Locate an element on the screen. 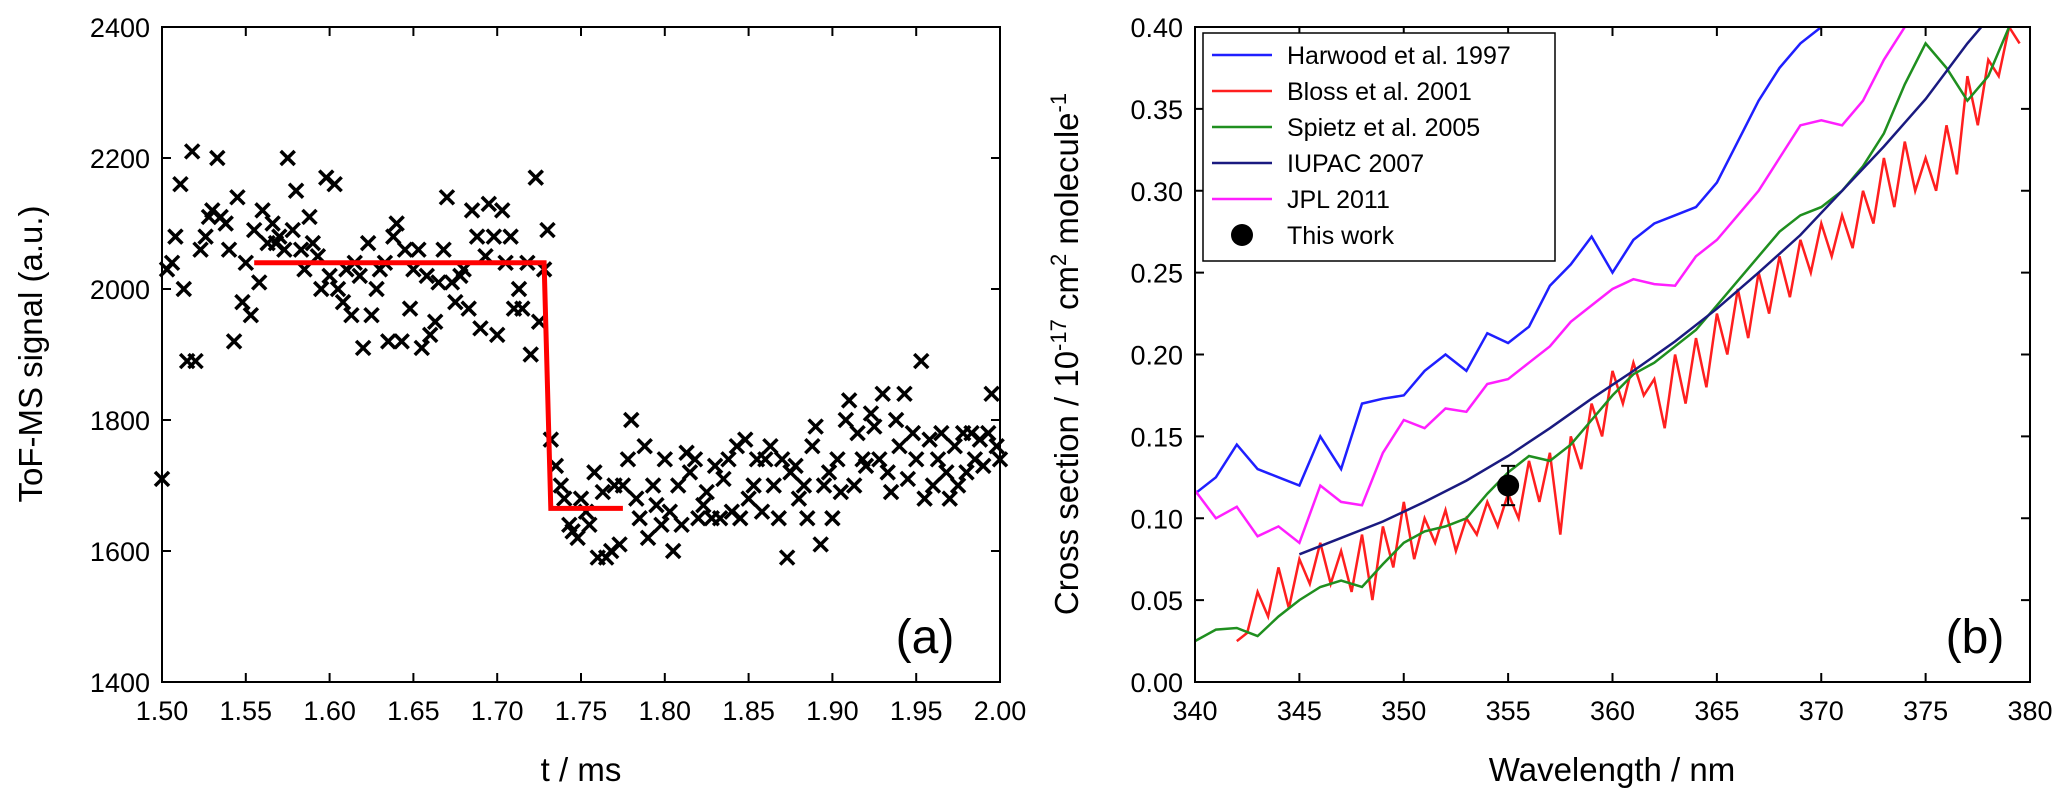  panel-a-ylabel: ToF-MS signal (a.u.) is located at coordinates (30, 353).